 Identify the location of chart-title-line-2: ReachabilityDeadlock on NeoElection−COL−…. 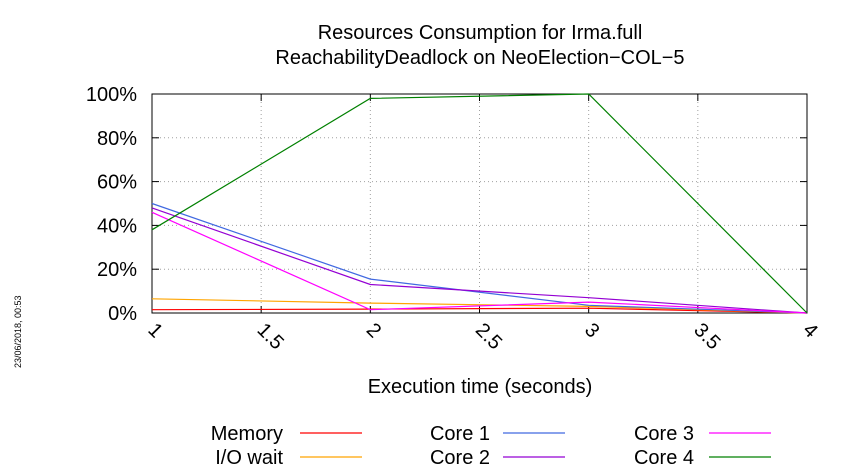
(479, 58).